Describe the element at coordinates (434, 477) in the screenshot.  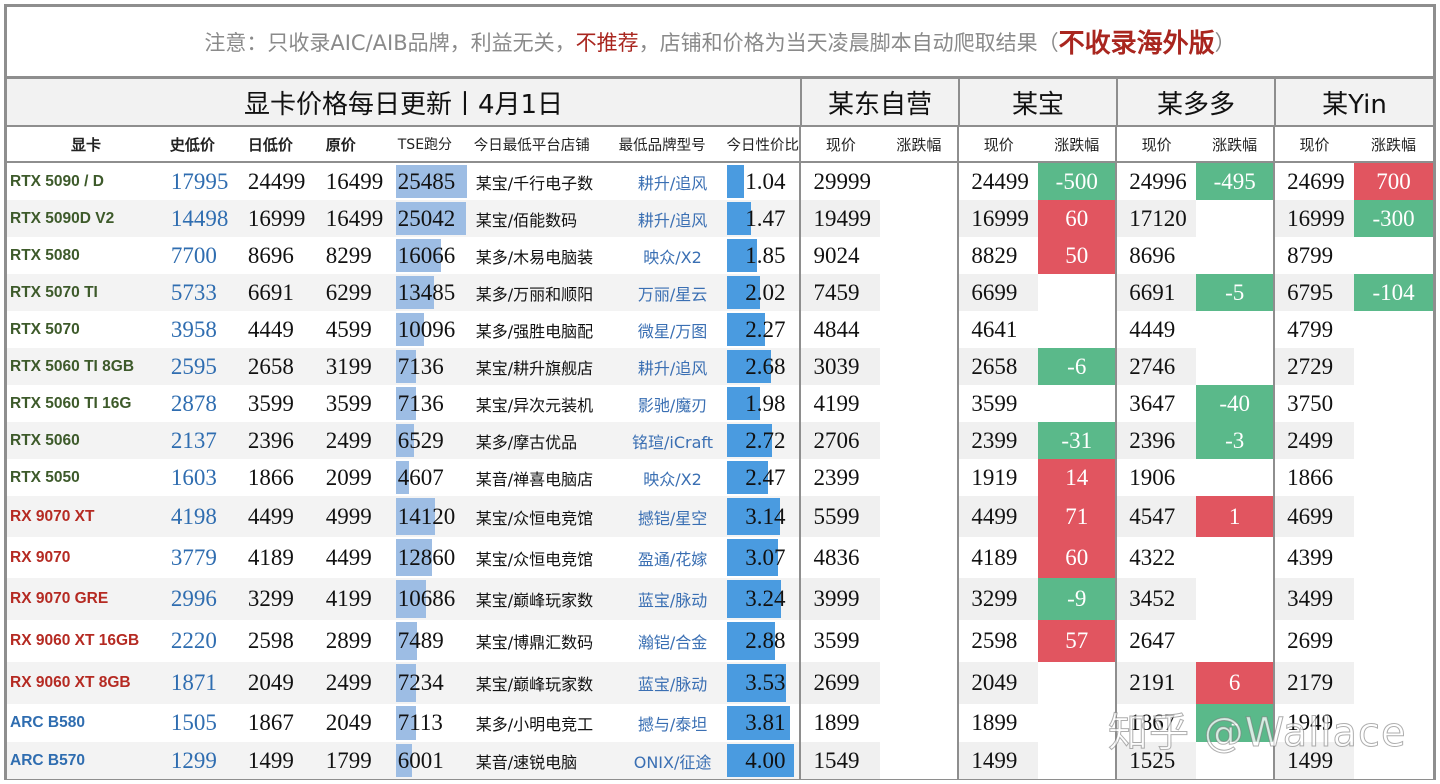
I see `tse-score: 4607` at that location.